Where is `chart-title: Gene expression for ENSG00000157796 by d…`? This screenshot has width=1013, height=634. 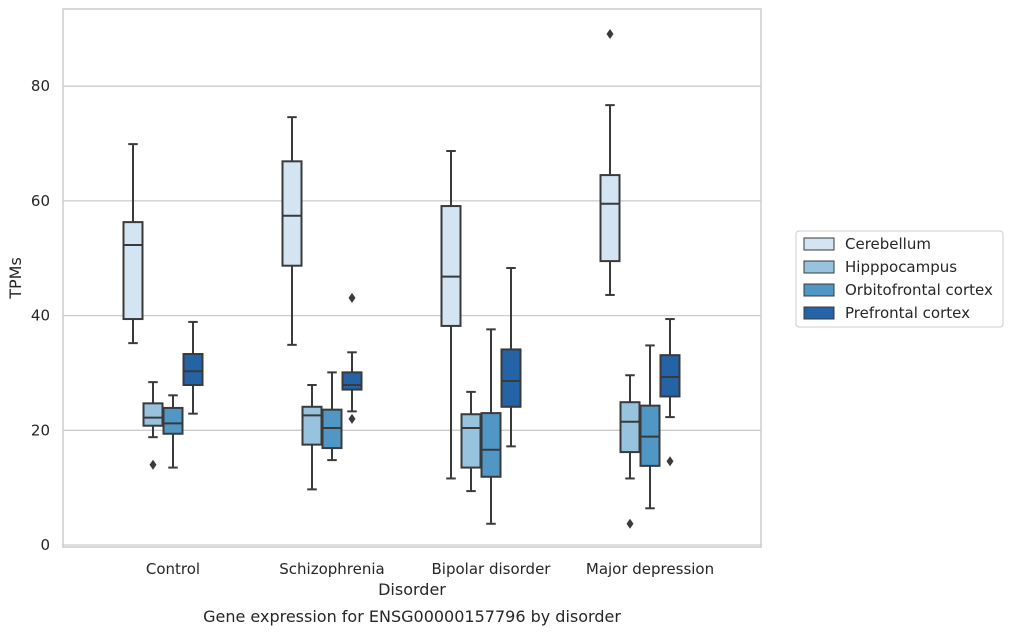
chart-title: Gene expression for ENSG00000157796 by d… is located at coordinates (412, 616).